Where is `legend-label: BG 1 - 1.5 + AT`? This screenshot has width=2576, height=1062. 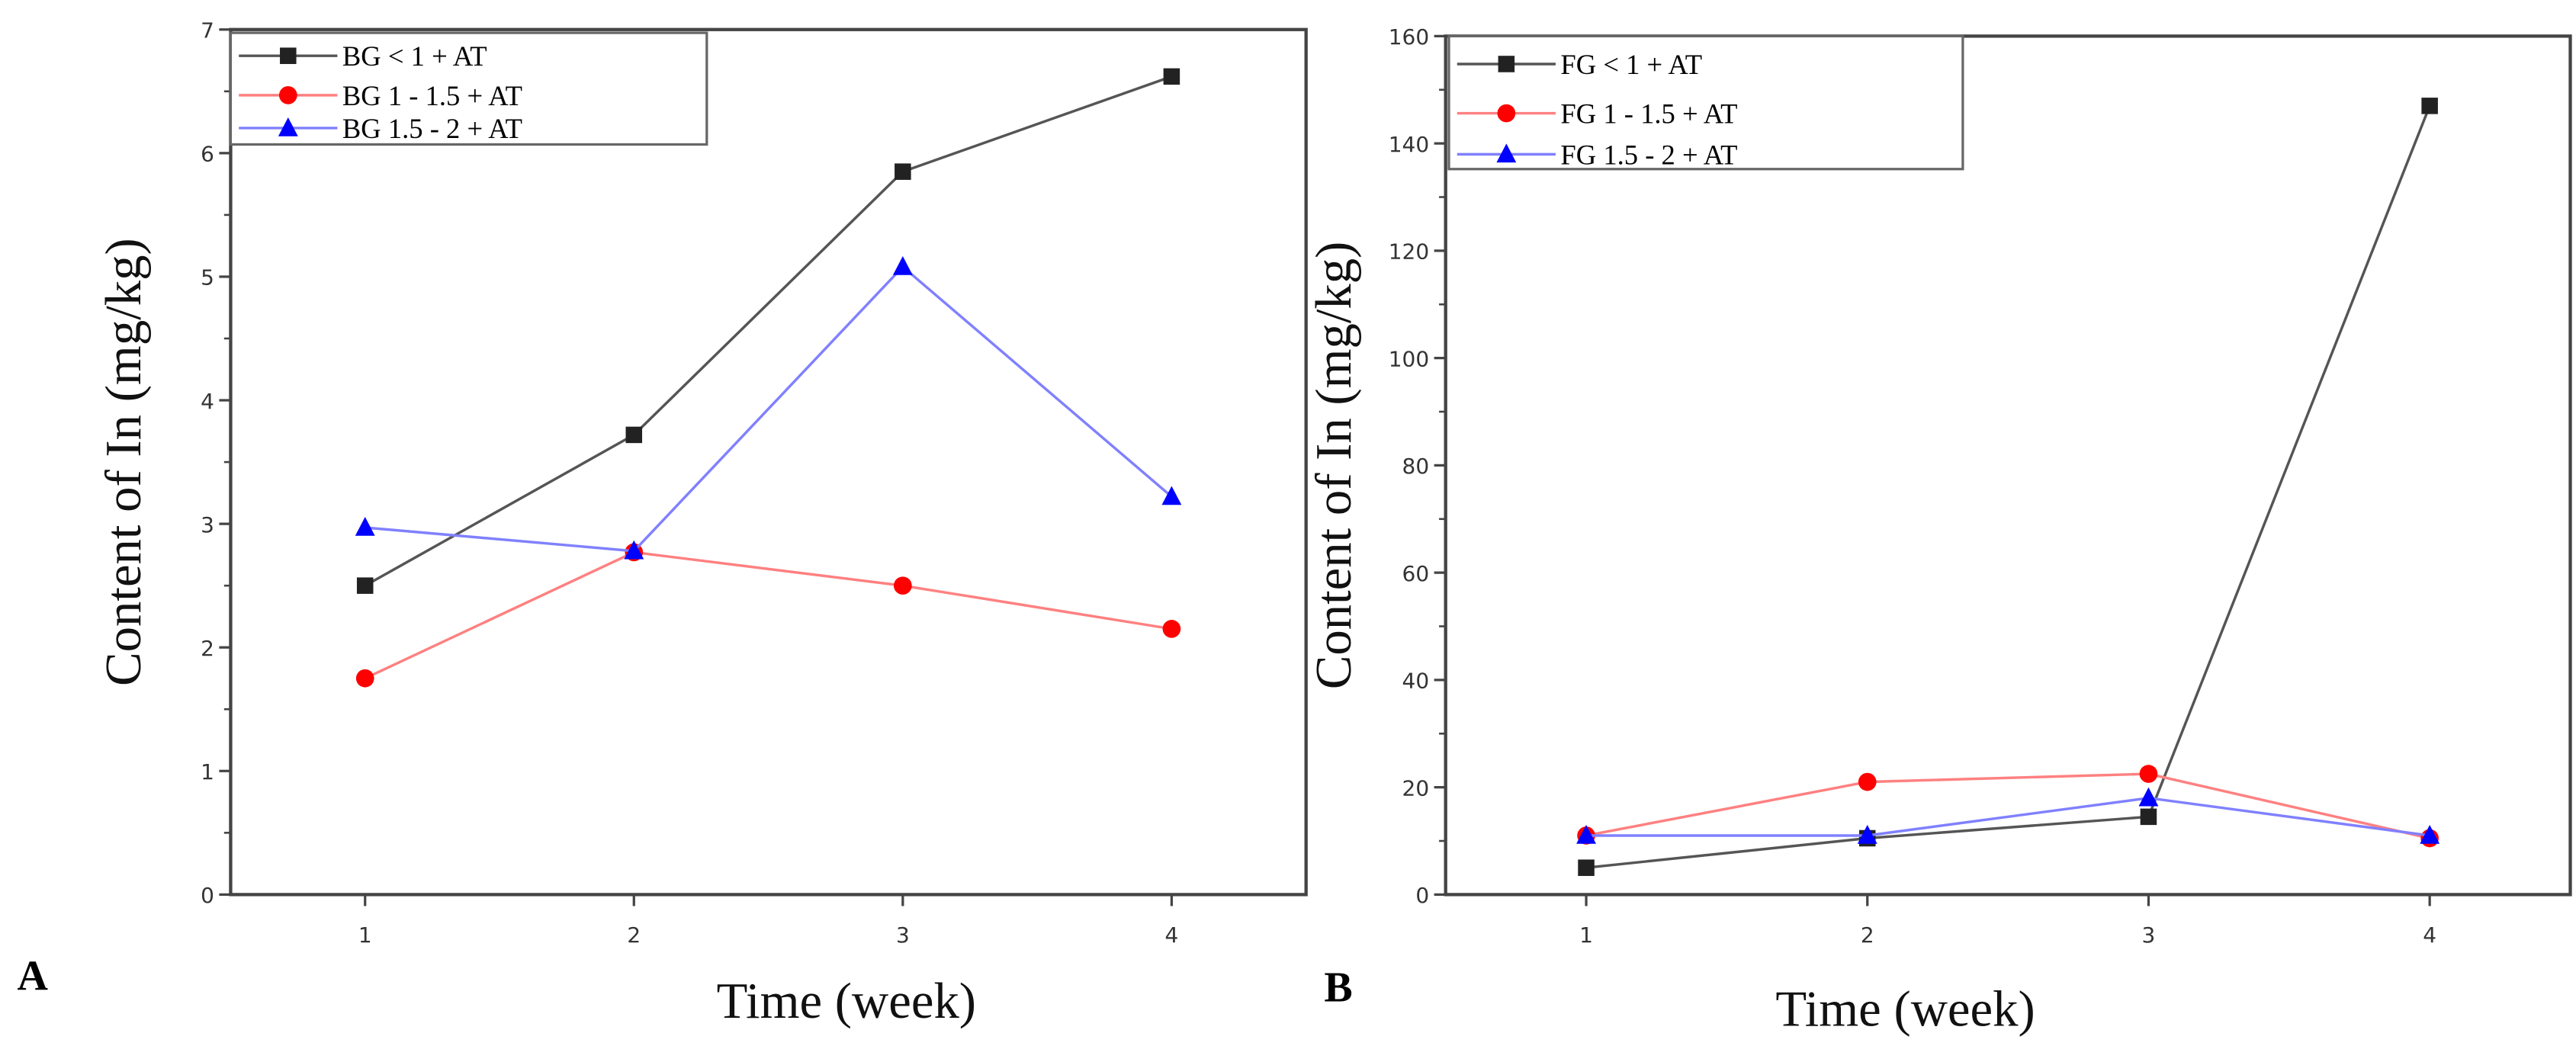 legend-label: BG 1 - 1.5 + AT is located at coordinates (432, 95).